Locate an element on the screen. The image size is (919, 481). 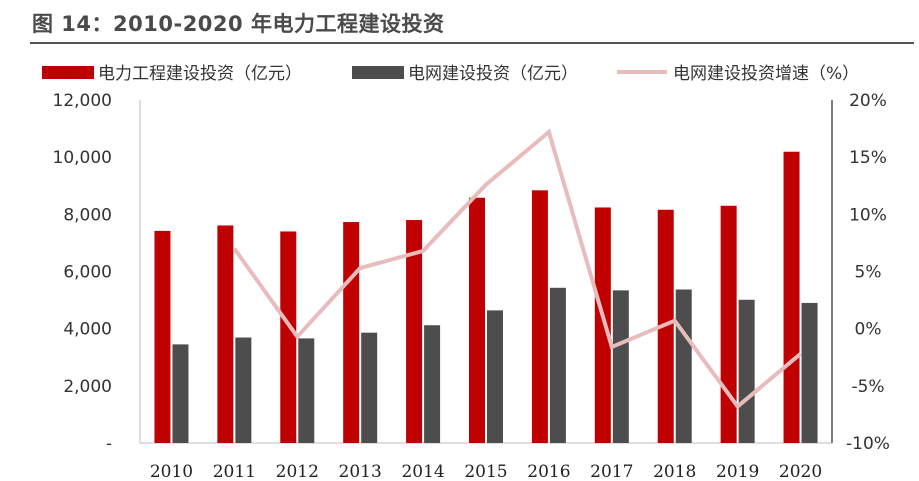
y-left-tick-label: 10,000 is located at coordinates (82, 158).